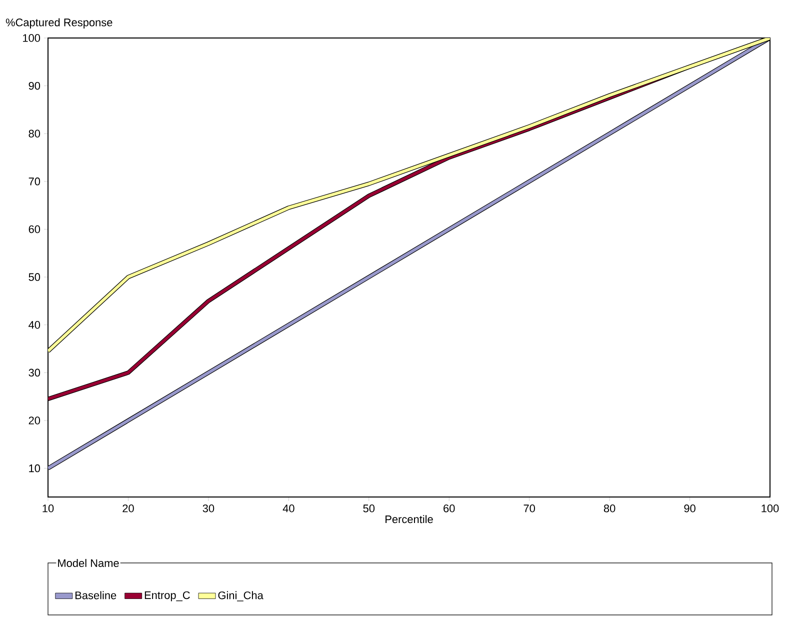 Image resolution: width=785 pixels, height=622 pixels. What do you see at coordinates (34, 182) in the screenshot?
I see `y-tick-label: 70` at bounding box center [34, 182].